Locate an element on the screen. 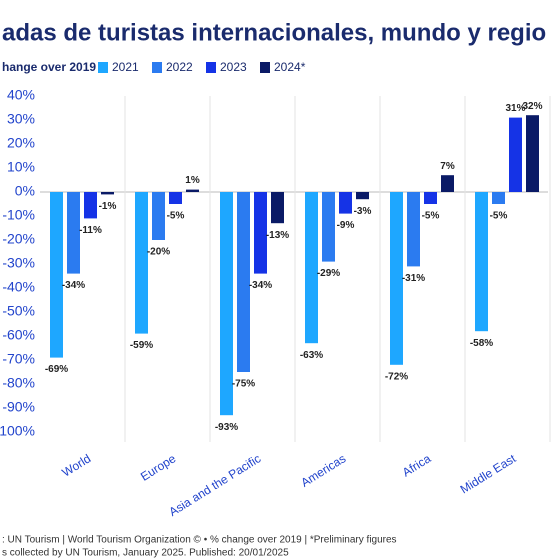 The image size is (560, 560). y-tick-label: -40% is located at coordinates (18, 287).